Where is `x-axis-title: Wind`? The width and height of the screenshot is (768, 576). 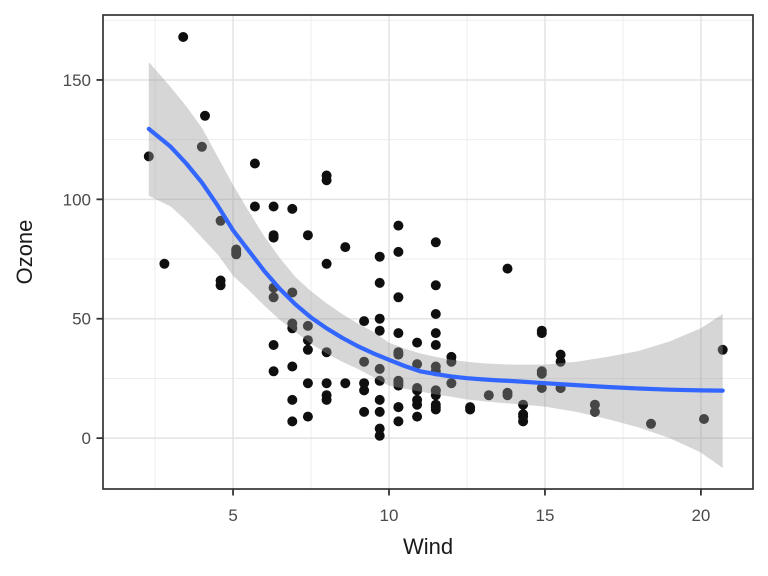
x-axis-title: Wind is located at coordinates (428, 546).